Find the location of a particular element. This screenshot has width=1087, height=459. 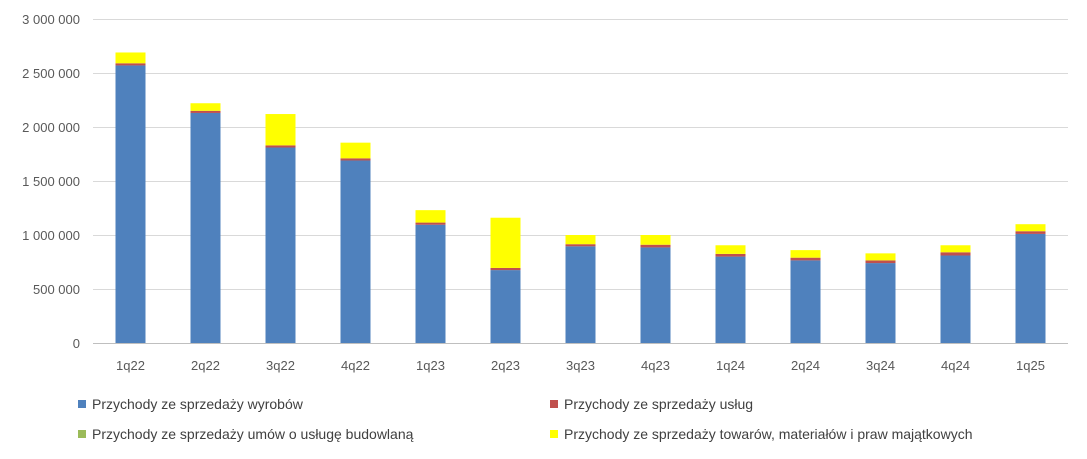

x-tick-label: 4q24 is located at coordinates (955, 365).